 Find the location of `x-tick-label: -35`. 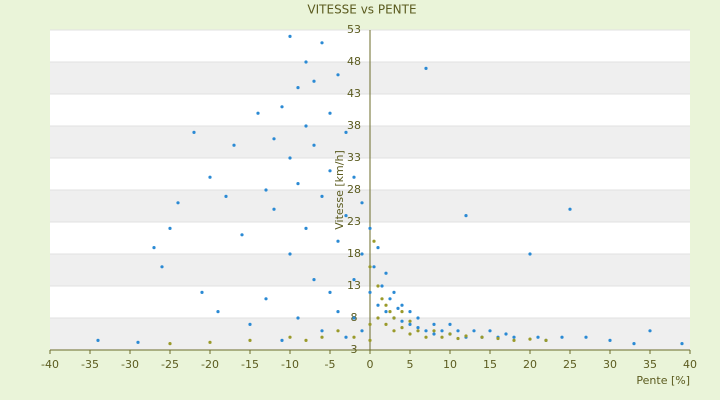

x-tick-label: -35 is located at coordinates (90, 364).